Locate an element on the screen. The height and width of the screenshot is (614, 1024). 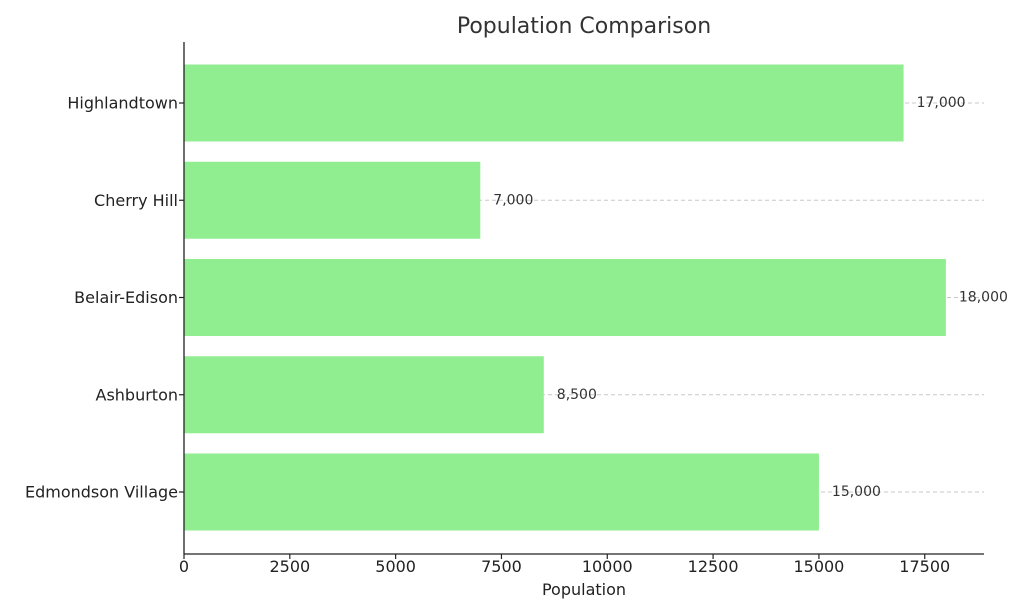
y-tick-label: Cherry Hill is located at coordinates (136, 200).